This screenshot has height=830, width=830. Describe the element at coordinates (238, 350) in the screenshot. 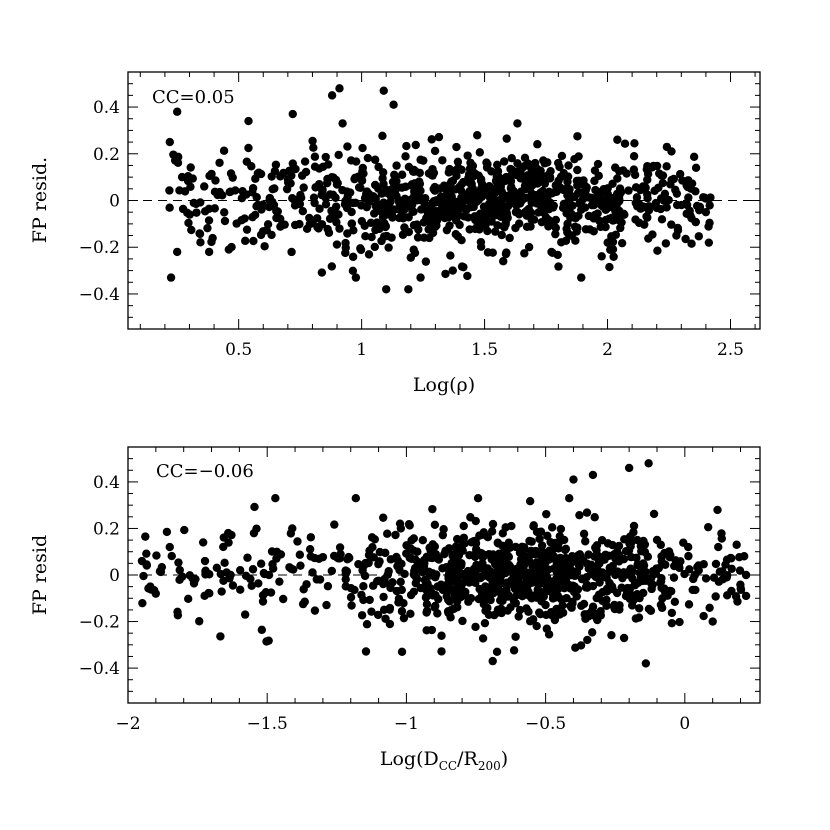

I see `x-tick-label: 0.5` at that location.